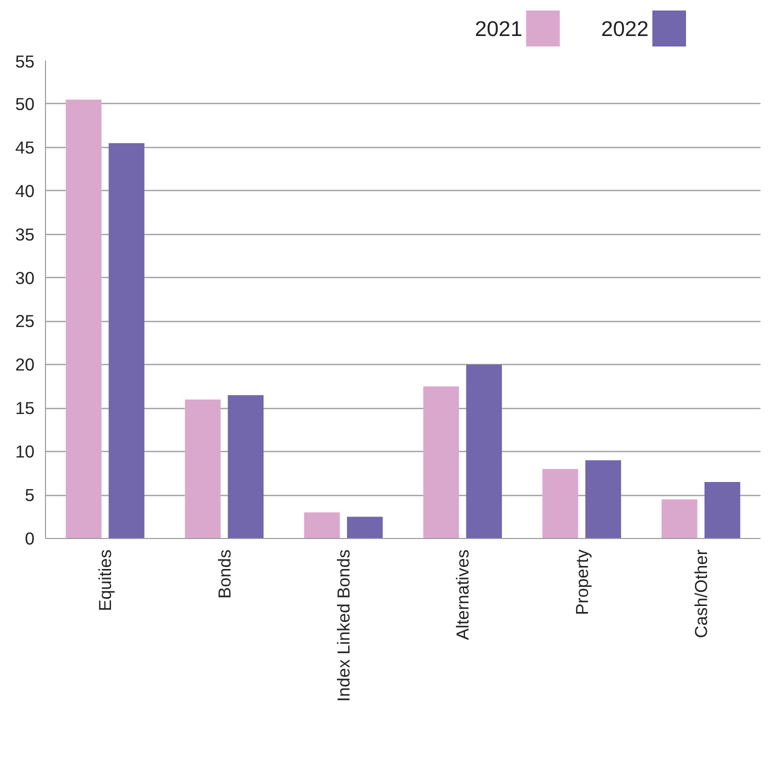 This screenshot has width=770, height=760. Describe the element at coordinates (700, 593) in the screenshot. I see `x-tick-label: Cash/Other` at that location.